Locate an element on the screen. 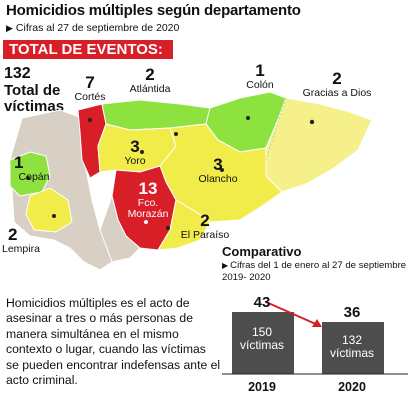 Image resolution: width=408 pixels, height=400 pixels. label-lempira: 2 Lempira is located at coordinates (22, 240).